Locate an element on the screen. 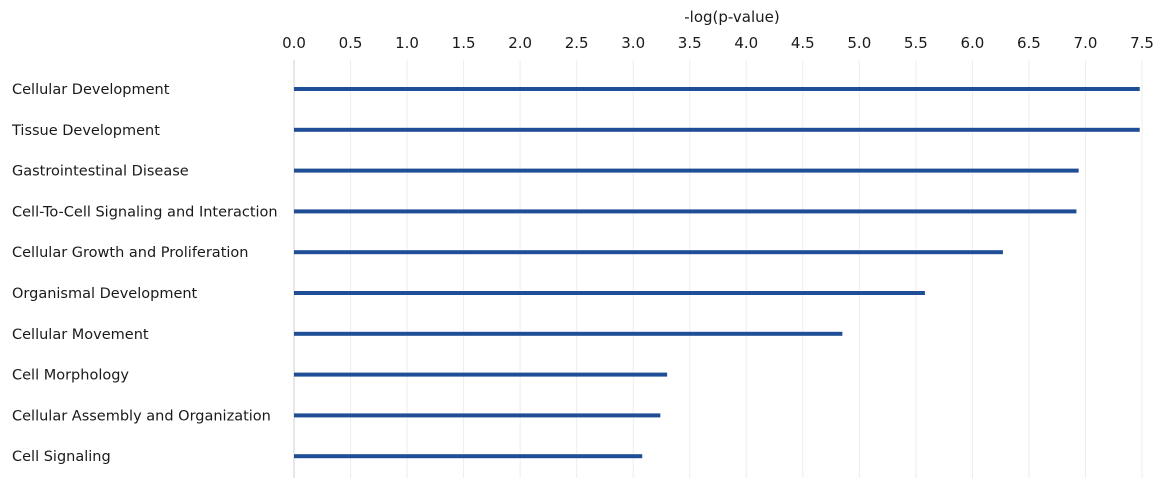  x-tick-label: 6.5 is located at coordinates (1029, 43).